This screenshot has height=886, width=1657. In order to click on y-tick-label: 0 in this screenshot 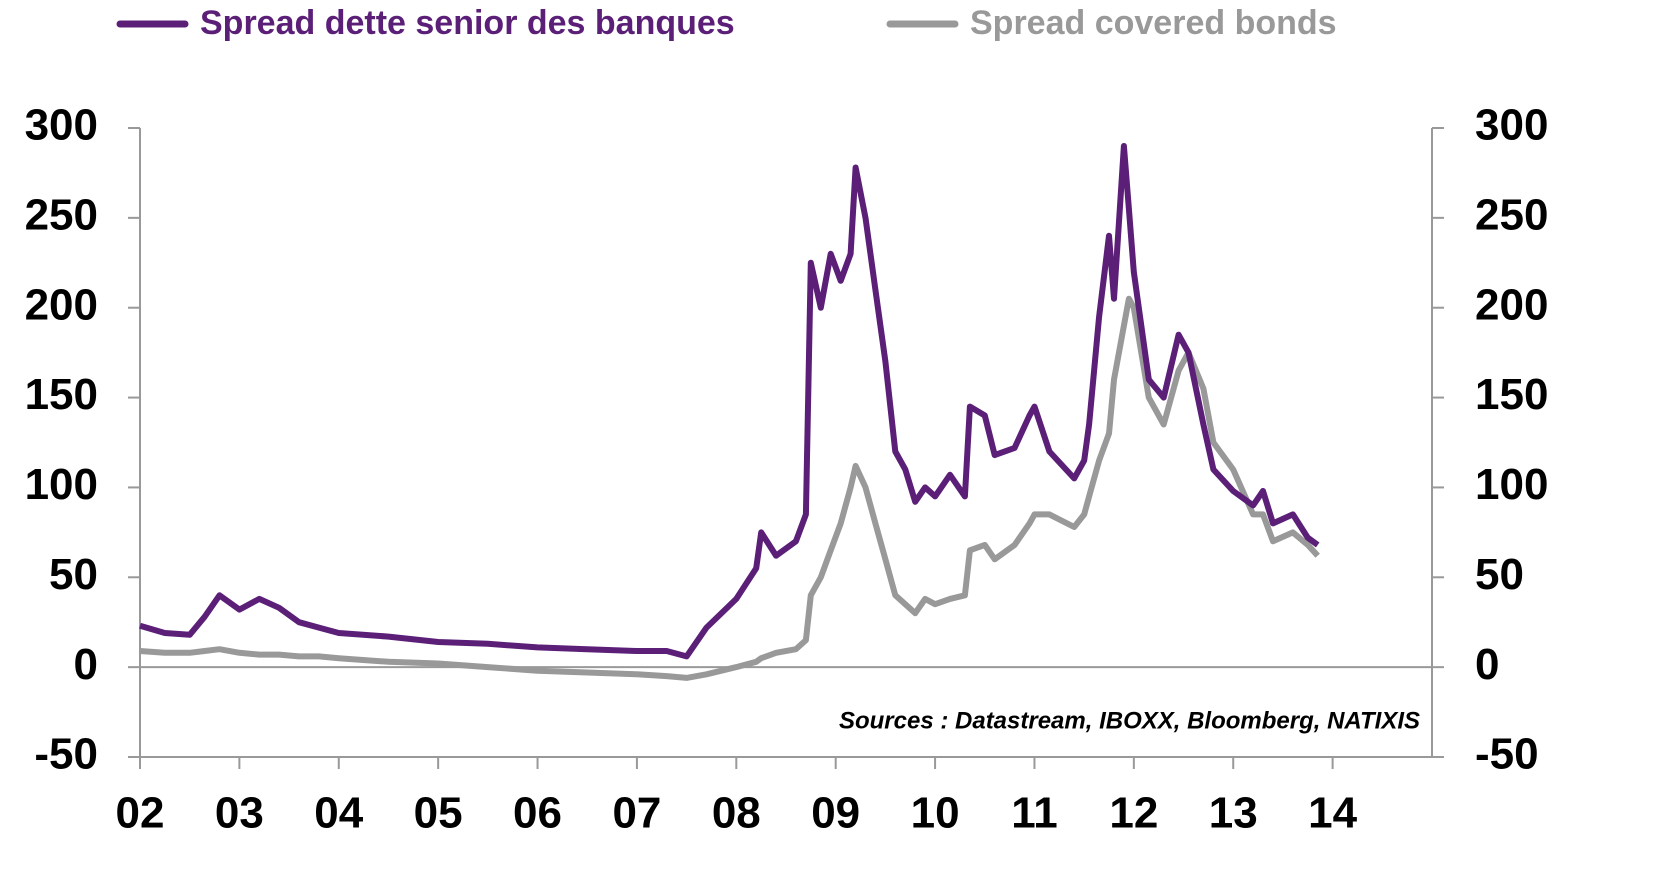, I will do `click(86, 664)`.